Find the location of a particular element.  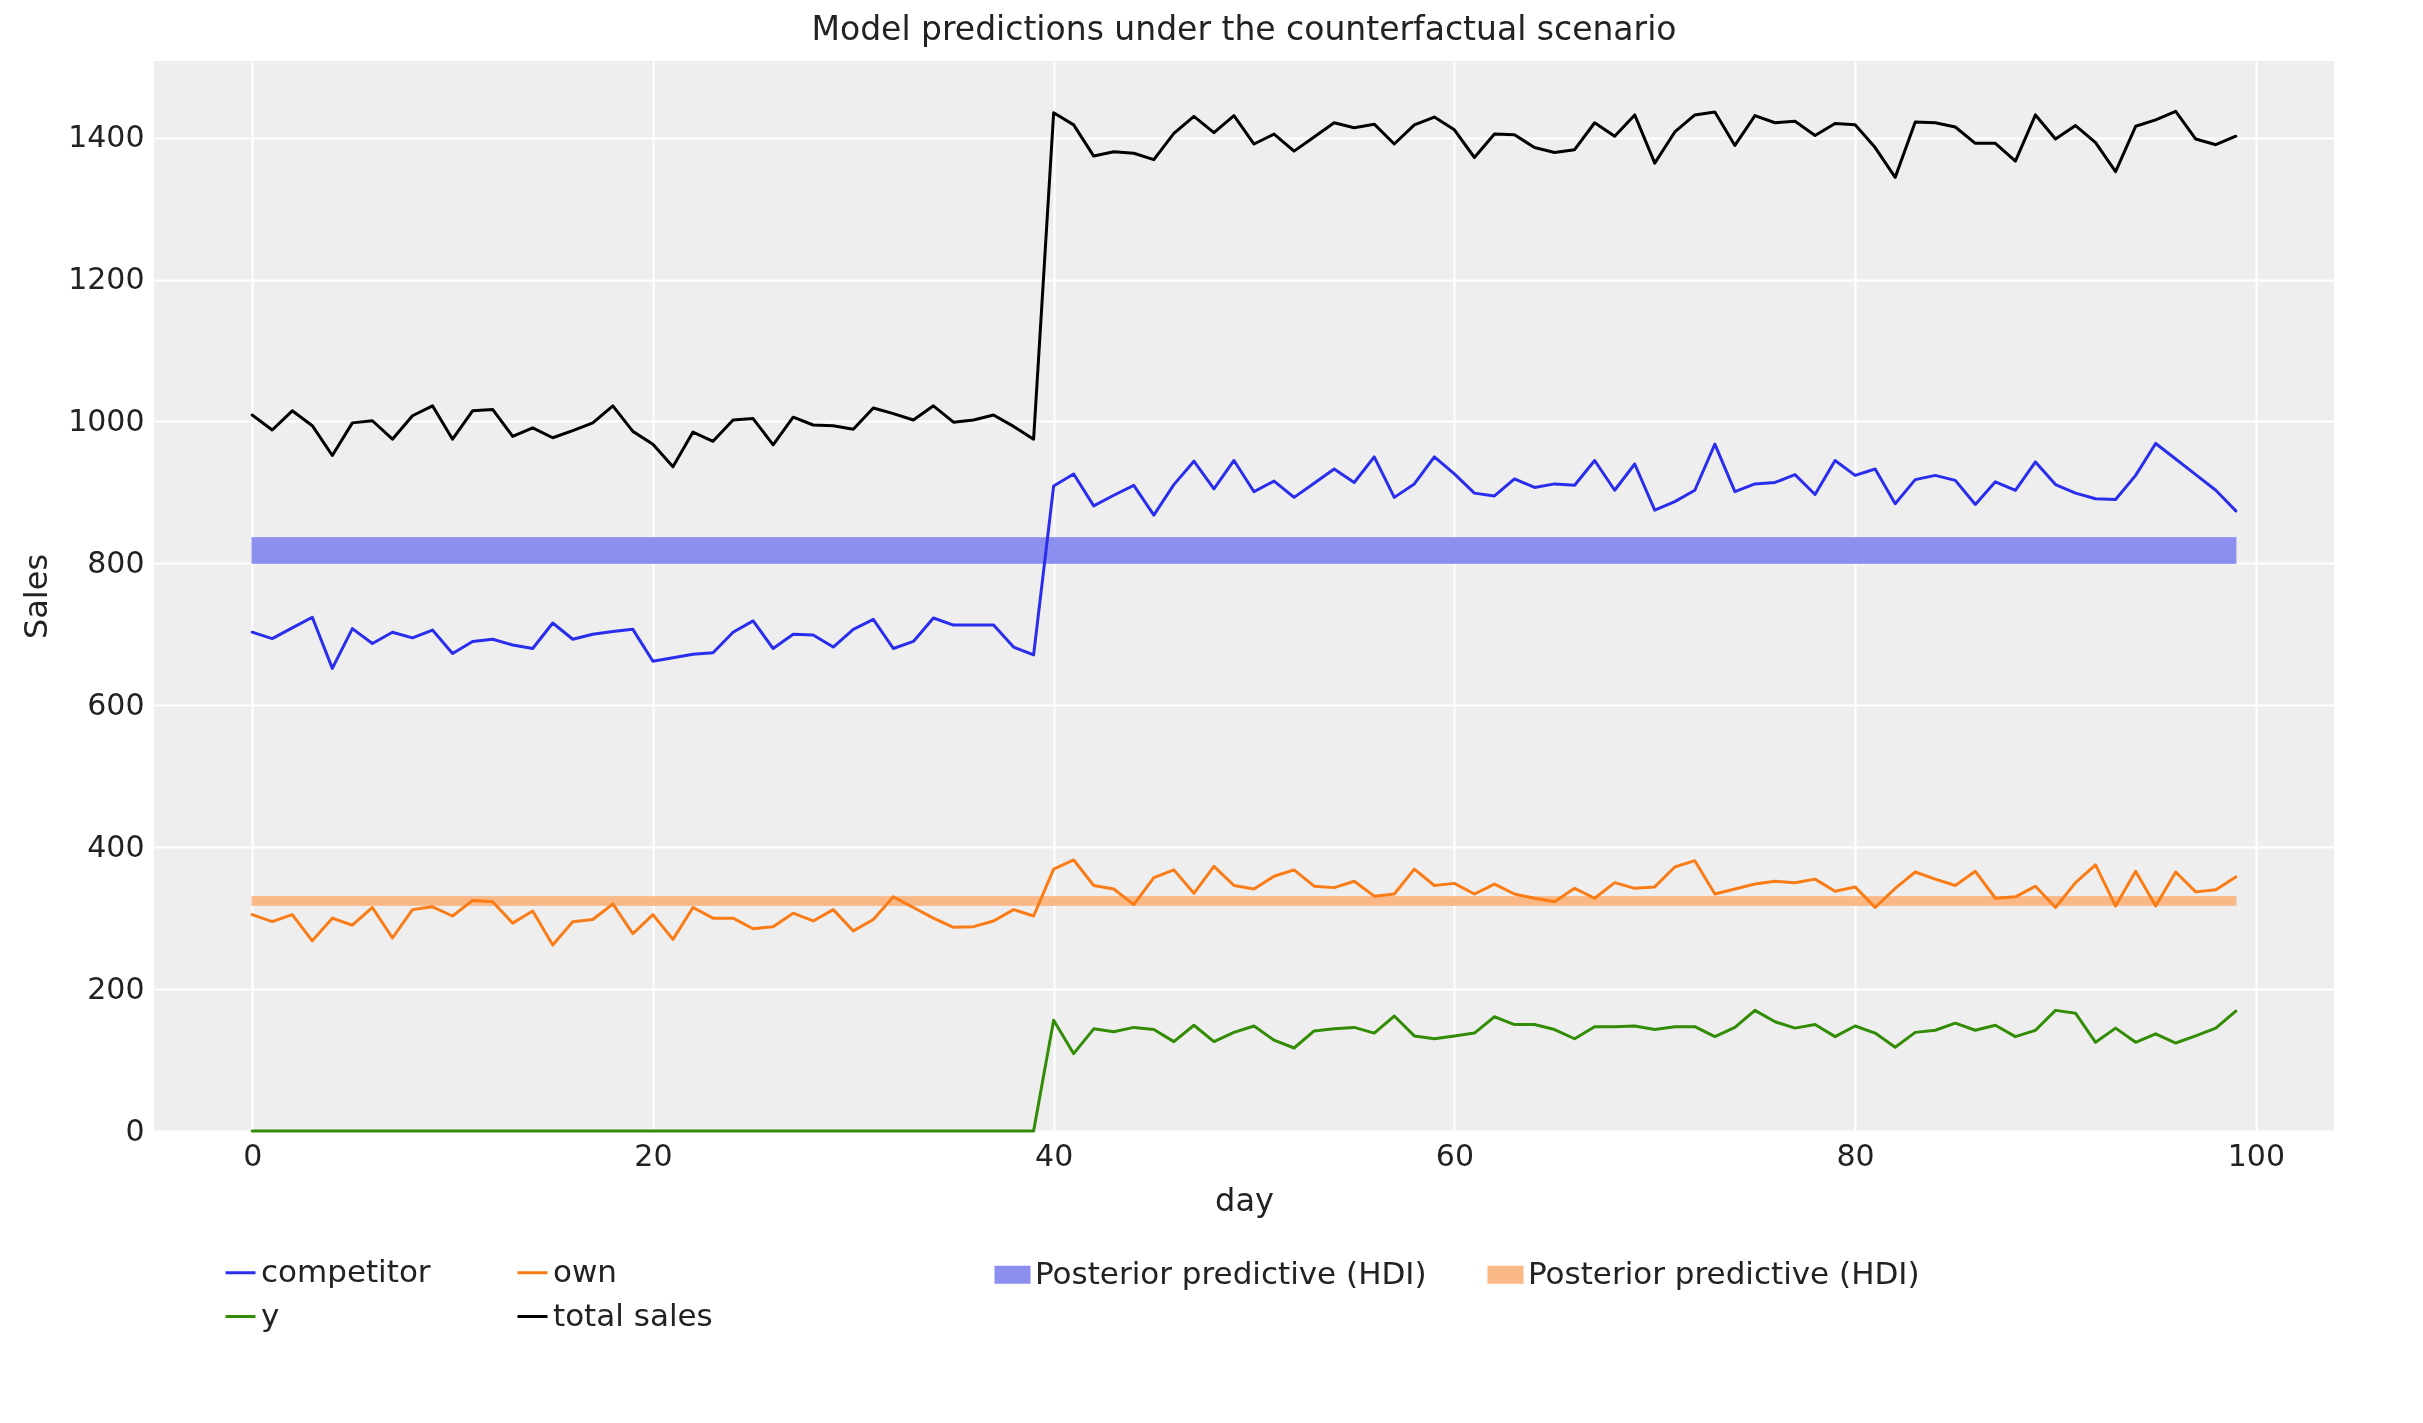

legend-label: competitor is located at coordinates (346, 1270).